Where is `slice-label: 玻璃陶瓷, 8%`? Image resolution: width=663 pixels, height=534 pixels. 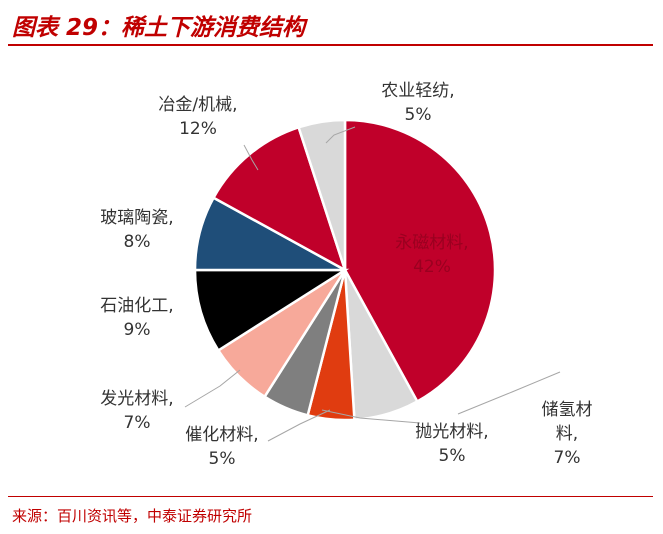
slice-label: 玻璃陶瓷, 8% is located at coordinates (136, 230).